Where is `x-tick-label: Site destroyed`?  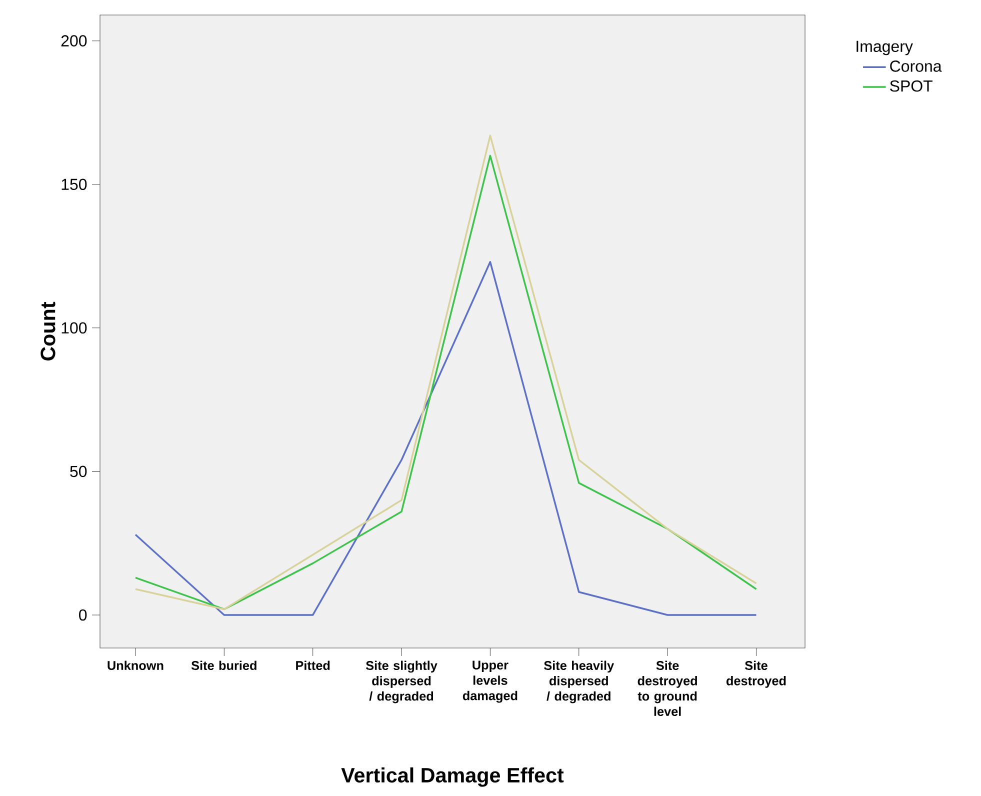 x-tick-label: Site destroyed is located at coordinates (756, 674).